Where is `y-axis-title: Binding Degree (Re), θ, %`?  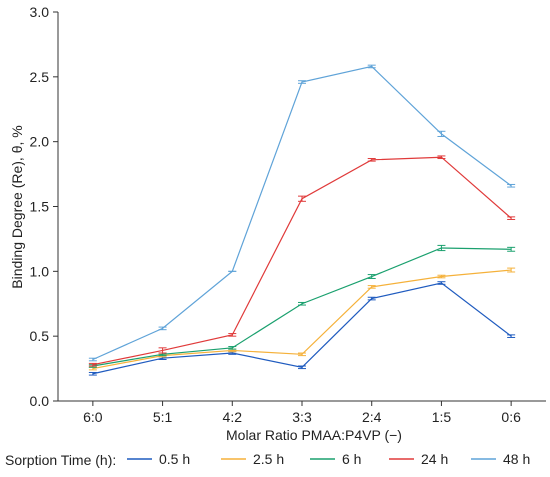 y-axis-title: Binding Degree (Re), θ, % is located at coordinates (17, 206).